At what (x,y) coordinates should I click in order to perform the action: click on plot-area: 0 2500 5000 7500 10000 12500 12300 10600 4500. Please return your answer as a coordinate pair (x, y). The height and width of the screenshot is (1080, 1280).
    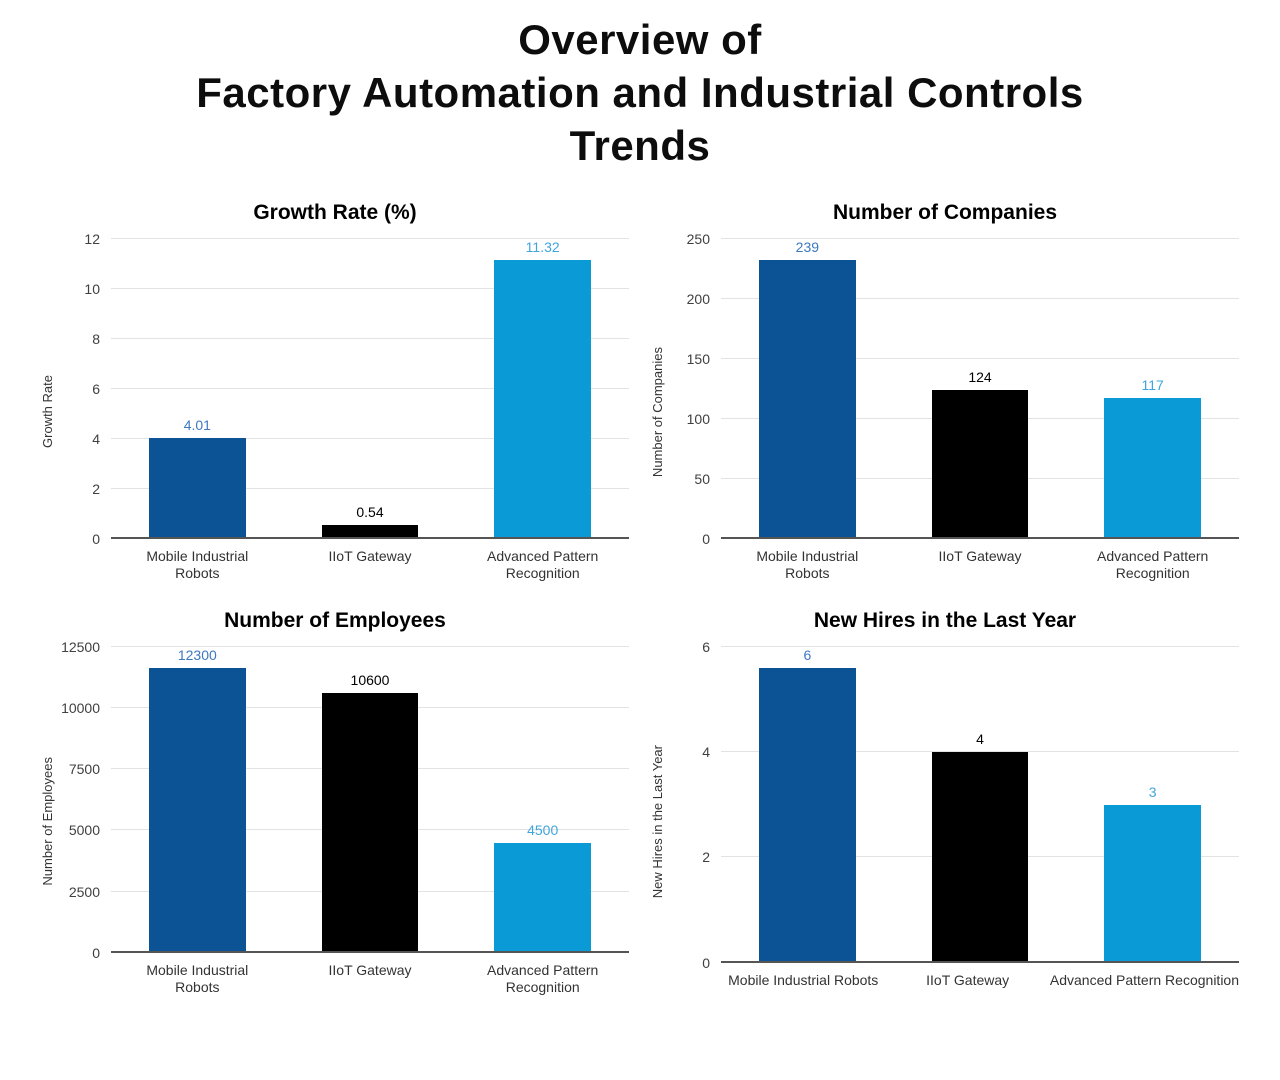
    Looking at the image, I should click on (345, 800).